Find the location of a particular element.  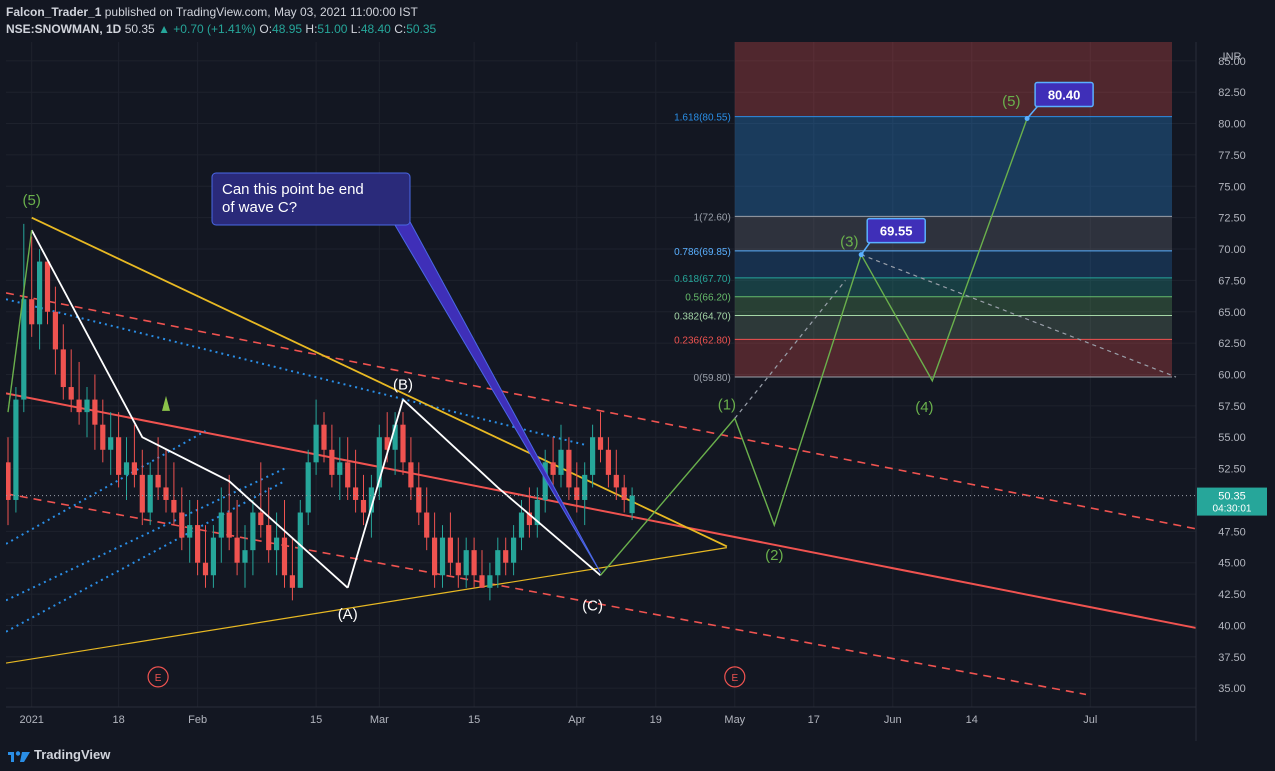

tradingview-logo: TradingView is located at coordinates (59, 754).